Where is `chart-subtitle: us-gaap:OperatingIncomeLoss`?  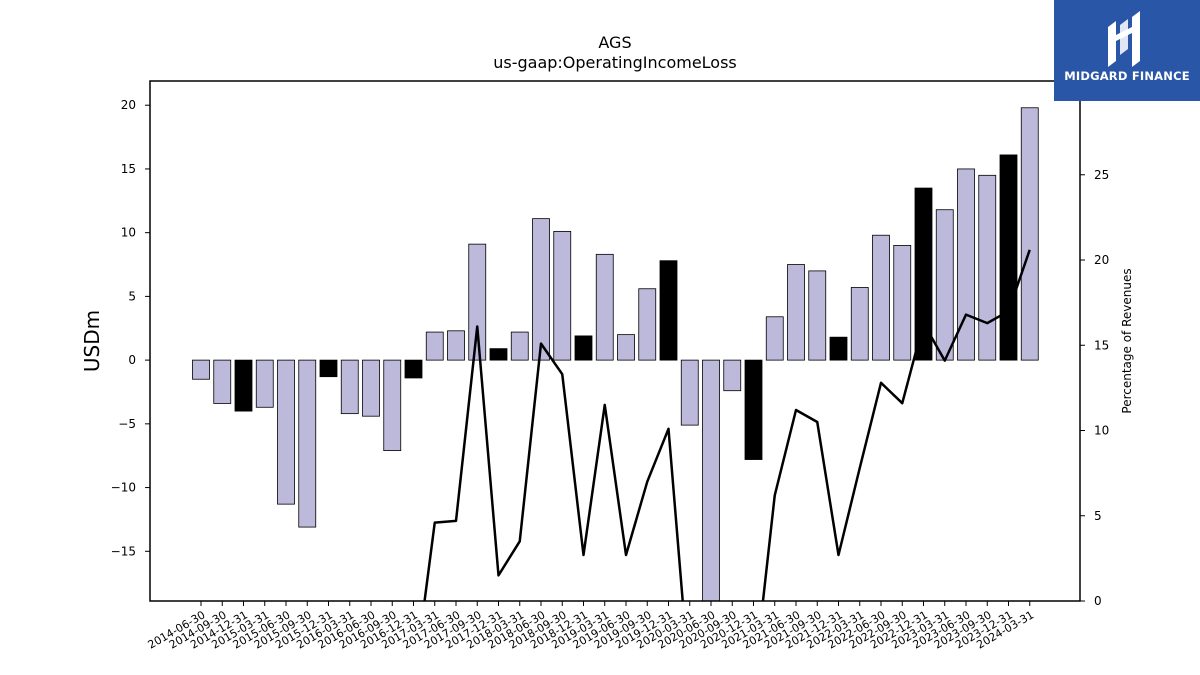
chart-subtitle: us-gaap:OperatingIncomeLoss is located at coordinates (615, 62).